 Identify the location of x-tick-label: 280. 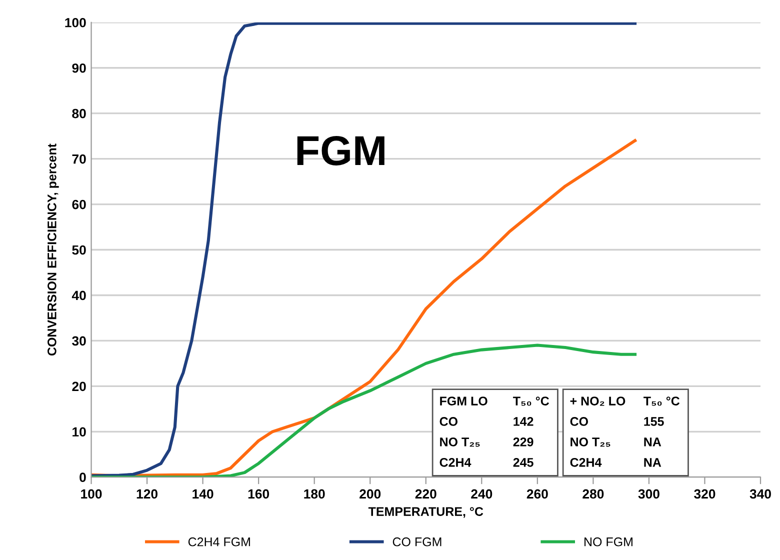
(593, 494).